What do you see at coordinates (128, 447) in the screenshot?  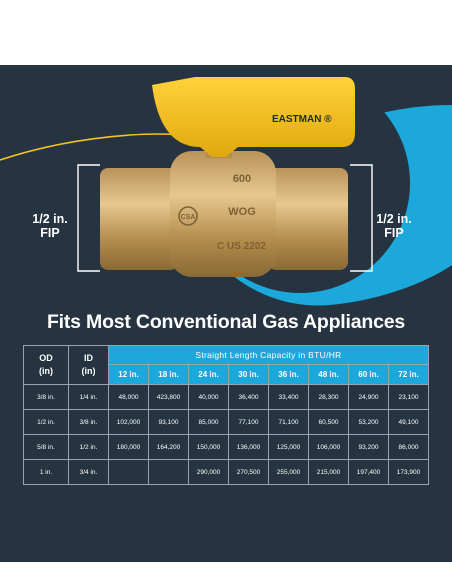 I see `value-cell: 180,000` at bounding box center [128, 447].